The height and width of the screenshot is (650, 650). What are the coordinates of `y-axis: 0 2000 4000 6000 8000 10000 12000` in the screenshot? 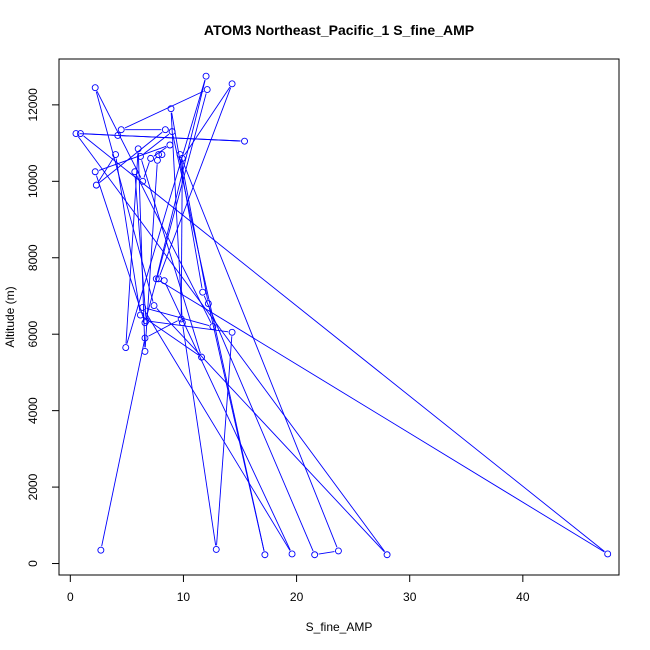 It's located at (42, 327).